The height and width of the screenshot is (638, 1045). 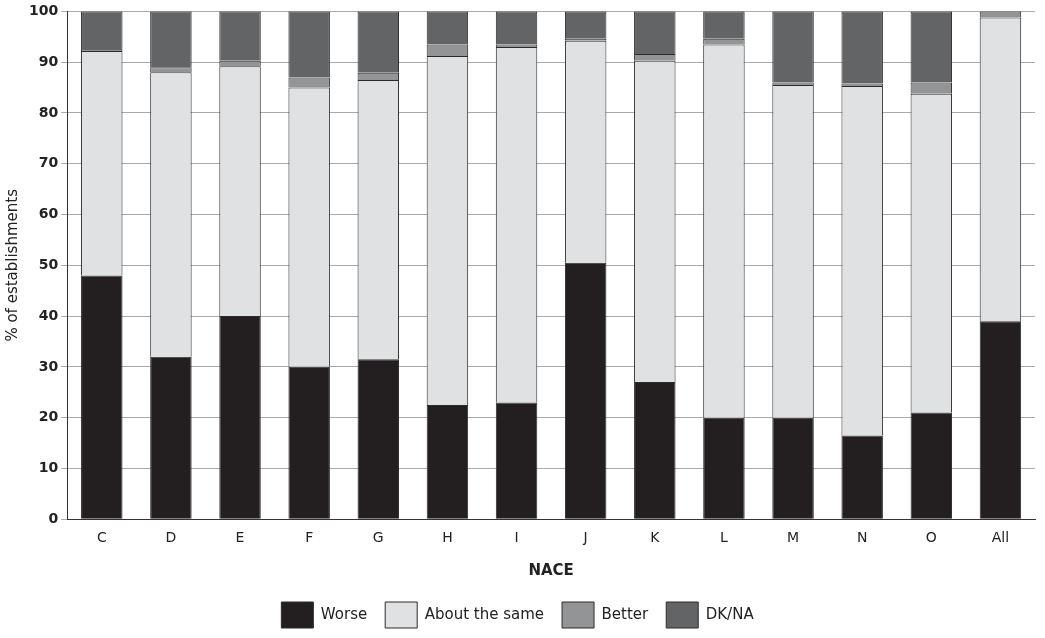 I want to click on x-axis-title: NACE, so click(x=551, y=569).